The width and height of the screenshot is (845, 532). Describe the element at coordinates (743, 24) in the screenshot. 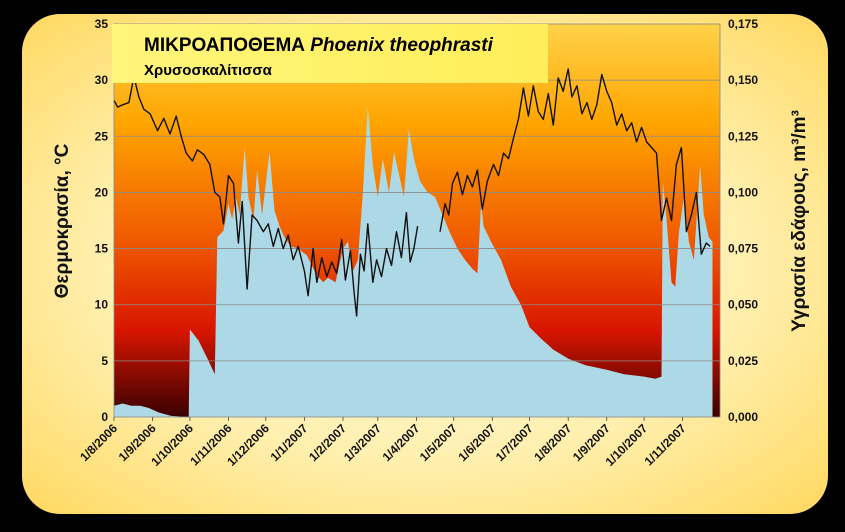

I see `right-tick-label: 0,175` at that location.